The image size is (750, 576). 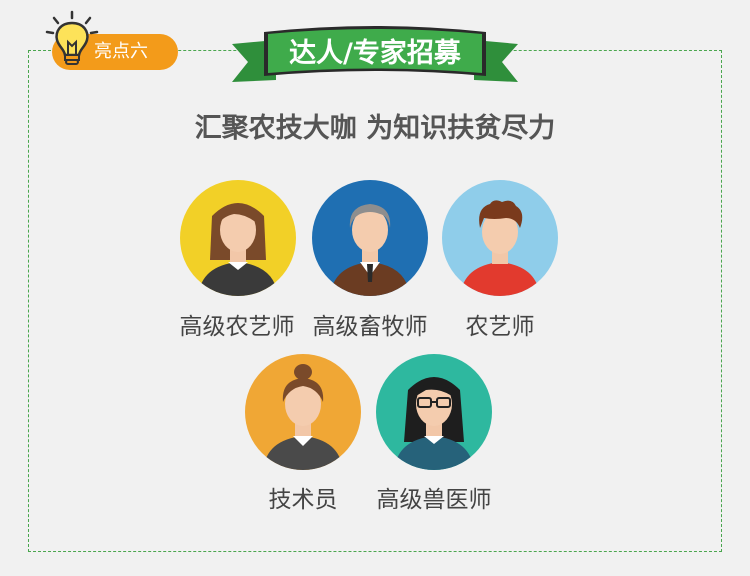 What do you see at coordinates (303, 412) in the screenshot?
I see `woman-bun-blazer-avatar` at bounding box center [303, 412].